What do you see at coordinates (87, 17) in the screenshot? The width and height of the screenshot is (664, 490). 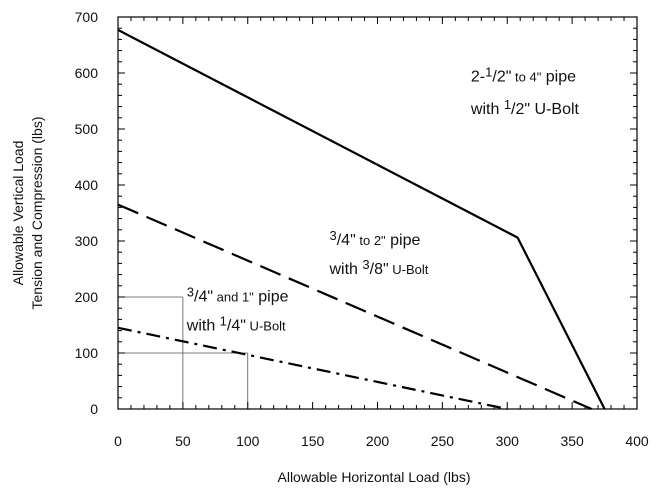 I see `y-tick-label: 700` at bounding box center [87, 17].